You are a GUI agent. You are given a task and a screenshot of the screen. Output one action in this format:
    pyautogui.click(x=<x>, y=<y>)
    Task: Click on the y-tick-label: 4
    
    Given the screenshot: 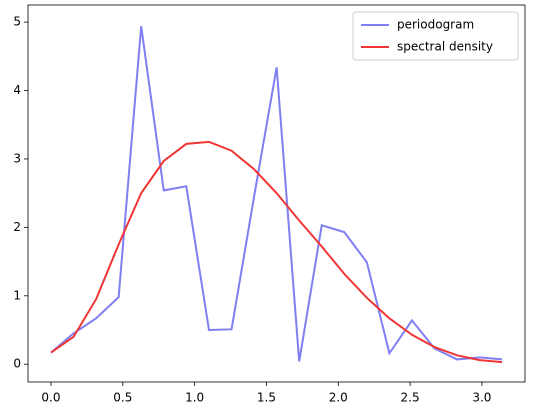 What is the action you would take?
    pyautogui.click(x=17, y=90)
    